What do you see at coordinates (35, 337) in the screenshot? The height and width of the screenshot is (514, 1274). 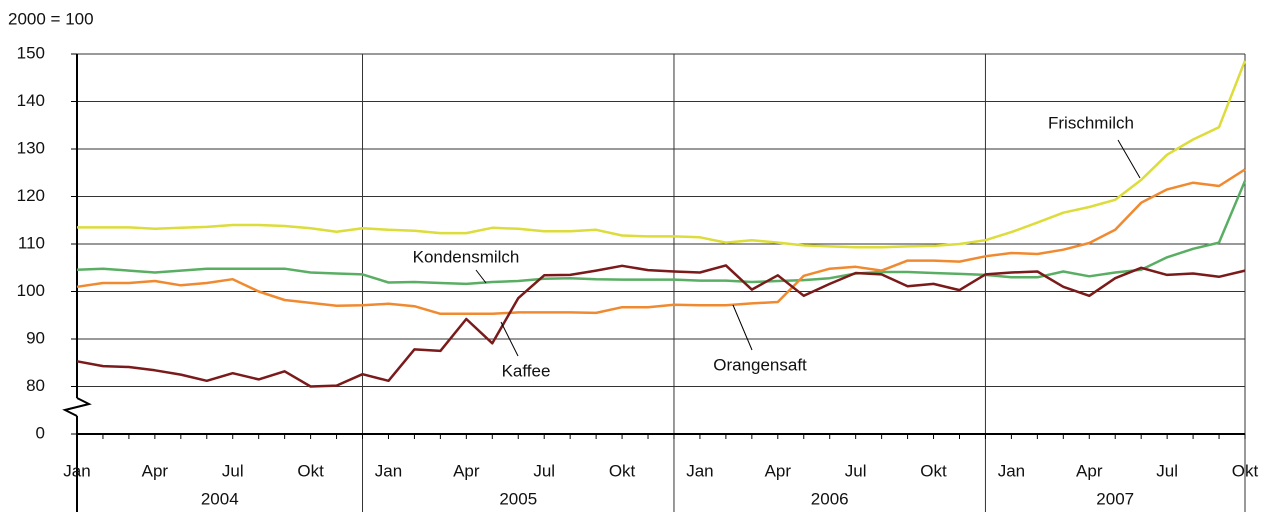 I see `y-tick-label: 90` at bounding box center [35, 337].